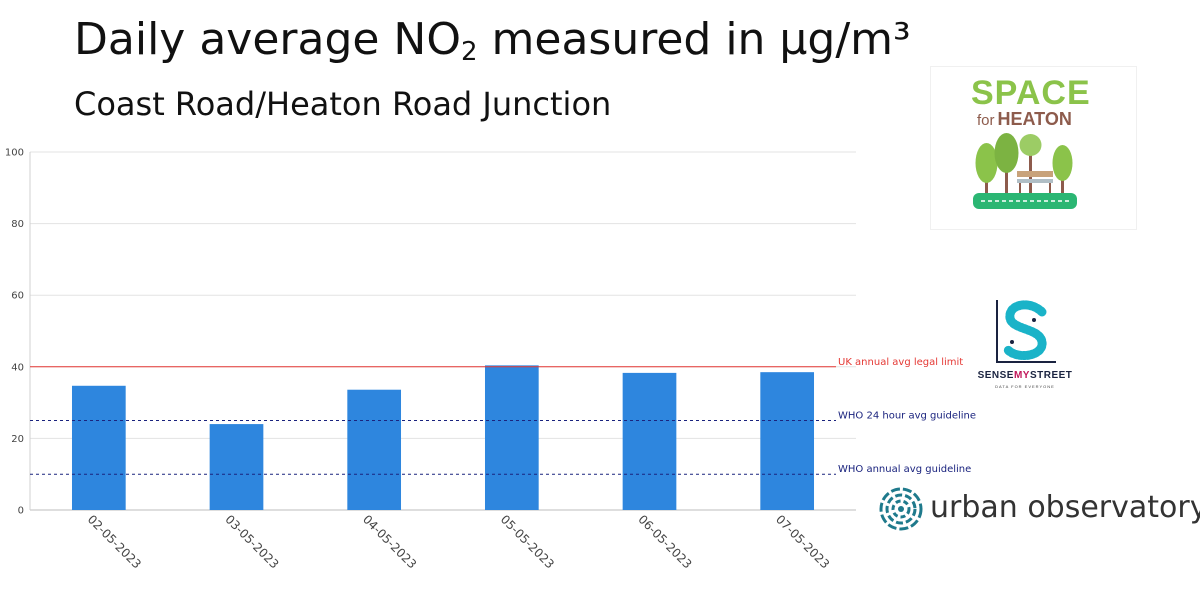 Image resolution: width=1200 pixels, height=600 pixels. I want to click on reference-line-label: WHO 24 hour avg guideline, so click(907, 416).